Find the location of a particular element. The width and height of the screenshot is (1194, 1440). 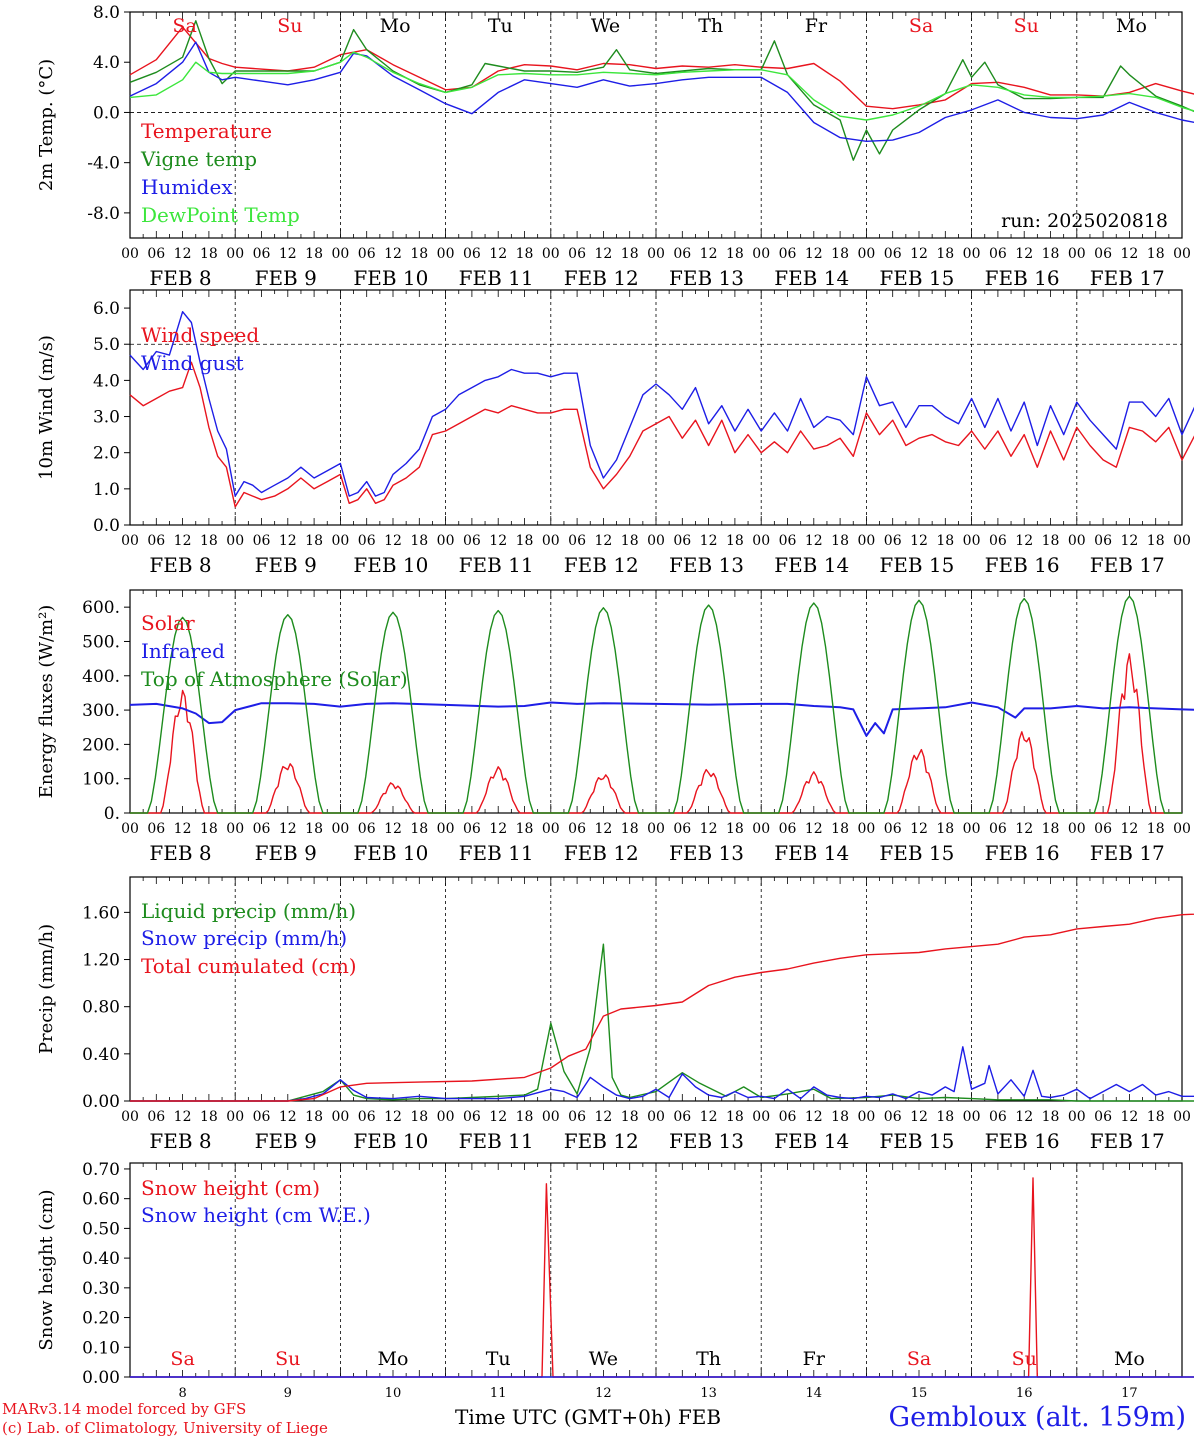

y-tick-label: 4.0 is located at coordinates (106, 381).